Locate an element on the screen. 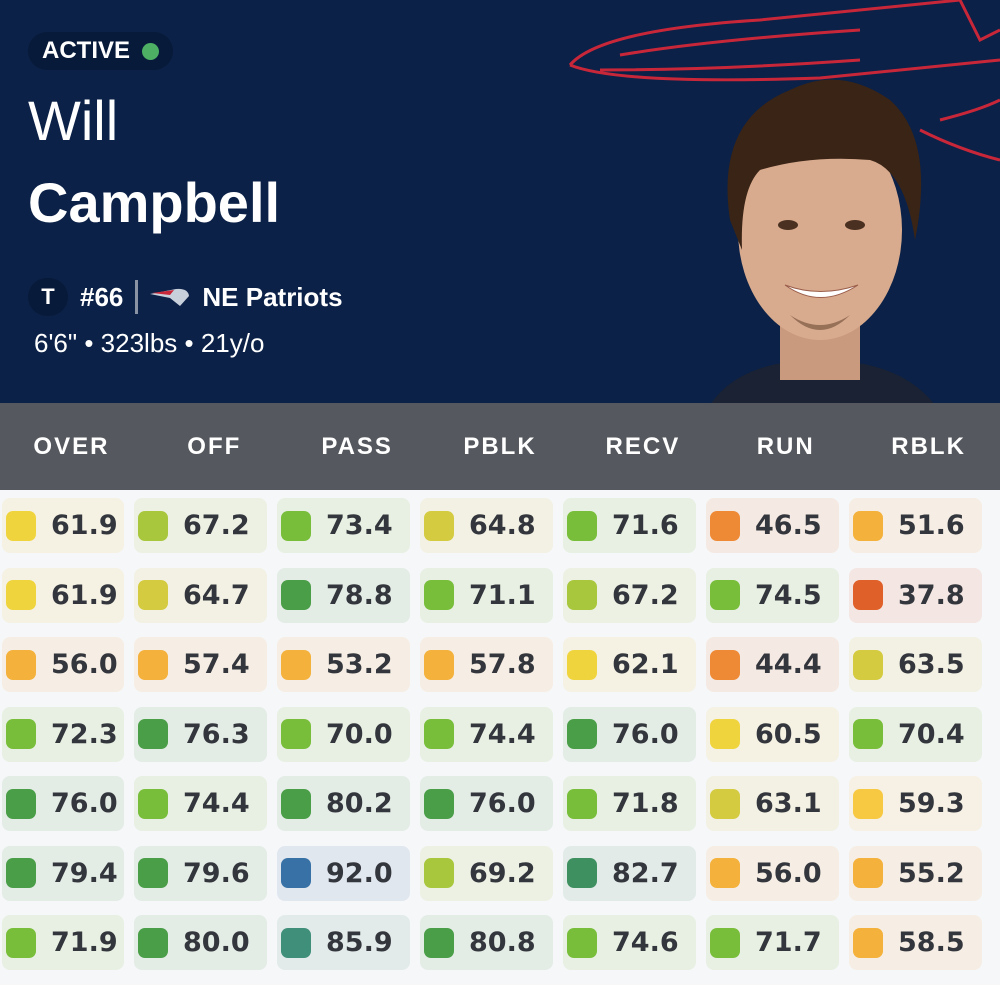  grade-value: 76.3 is located at coordinates (216, 734).